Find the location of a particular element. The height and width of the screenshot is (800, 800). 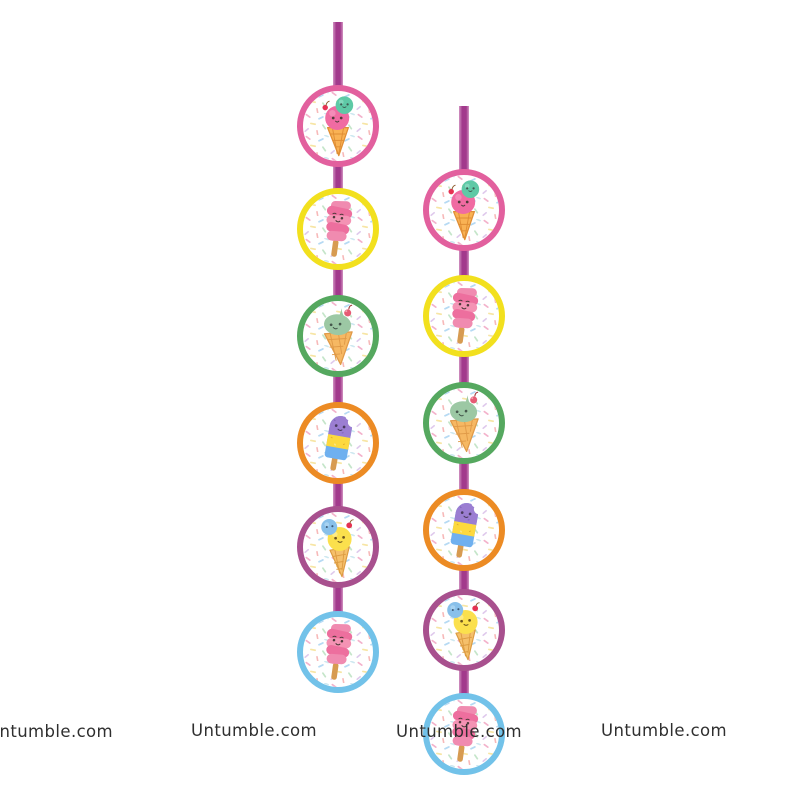

left-dangler-card-yellow is located at coordinates (338, 229).